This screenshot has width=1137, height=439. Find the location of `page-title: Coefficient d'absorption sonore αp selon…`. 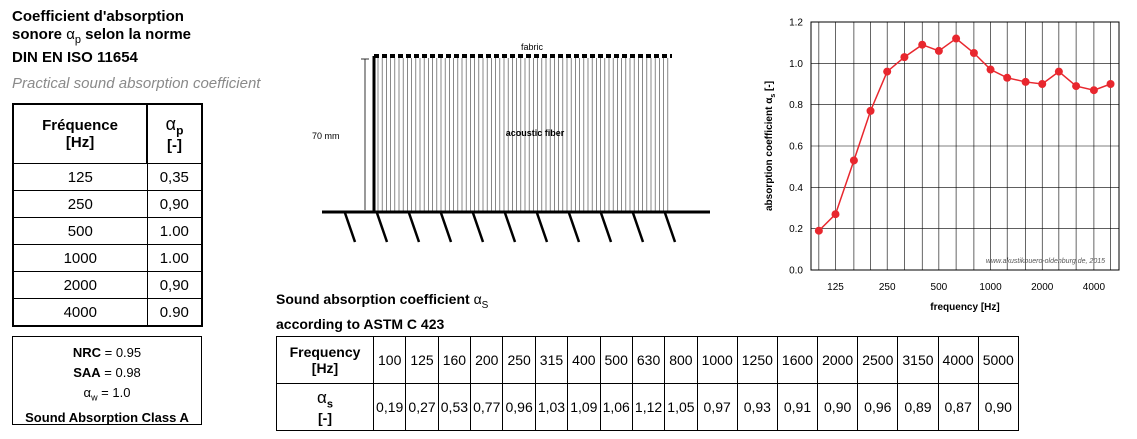

page-title: Coefficient d'absorption sonore αp selon… is located at coordinates (101, 37).